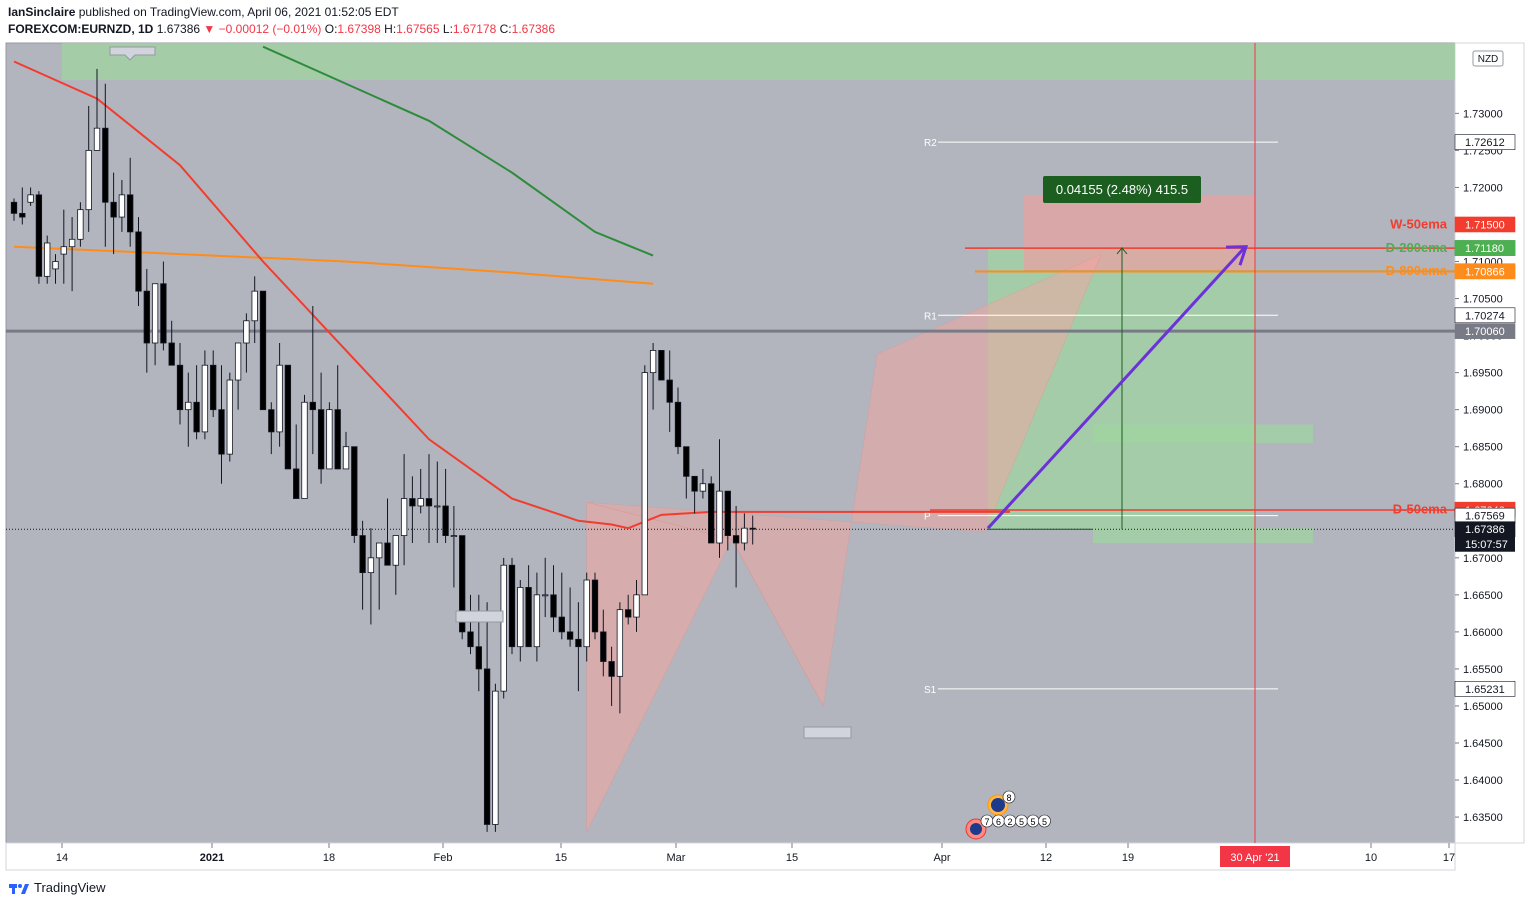 This screenshot has width=1530, height=908. What do you see at coordinates (1116, 388) in the screenshot?
I see `projection-arrow-line` at bounding box center [1116, 388].